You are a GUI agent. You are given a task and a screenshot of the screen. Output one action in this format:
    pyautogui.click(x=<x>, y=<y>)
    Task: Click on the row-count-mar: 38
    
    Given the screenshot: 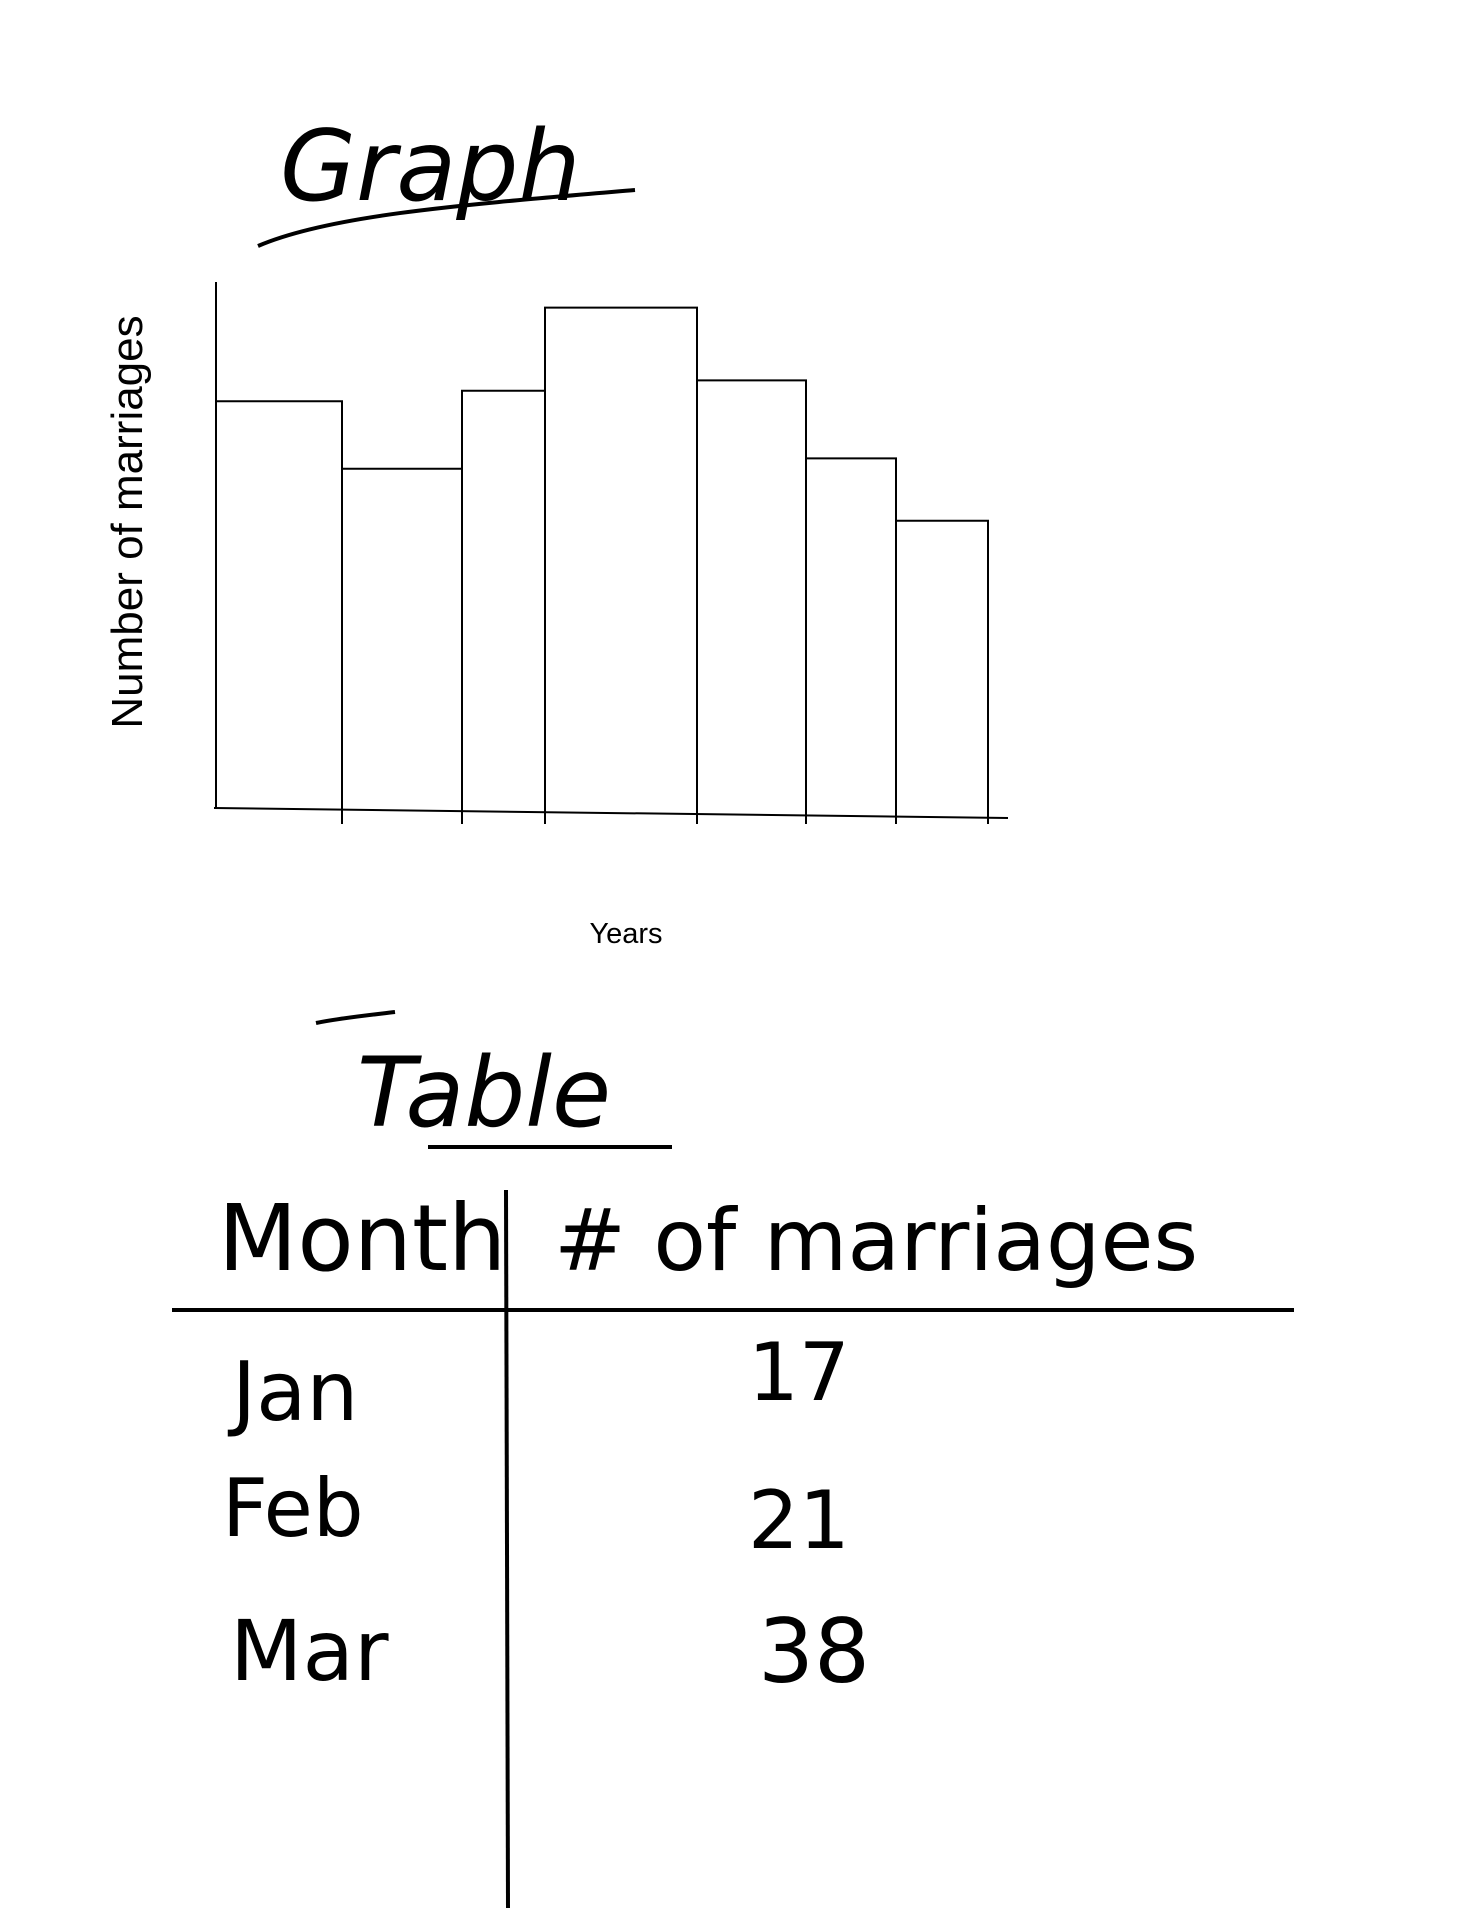 What is the action you would take?
    pyautogui.click(x=814, y=1651)
    